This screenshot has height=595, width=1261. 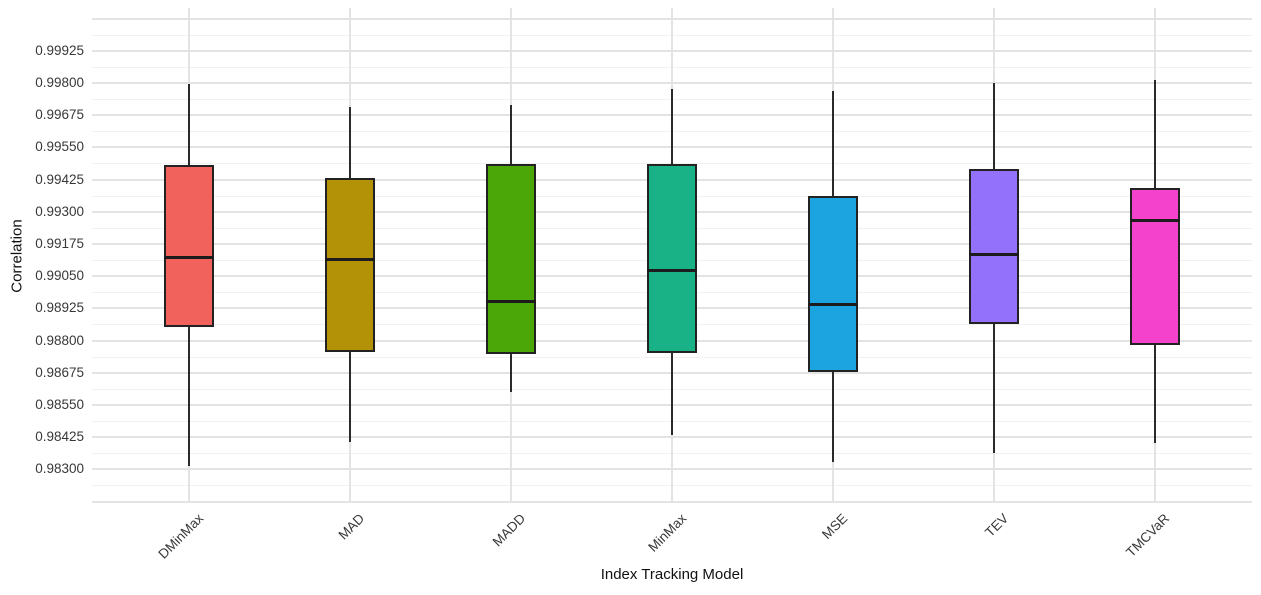 I want to click on y-tick-label: 0.98300, so click(x=59, y=469).